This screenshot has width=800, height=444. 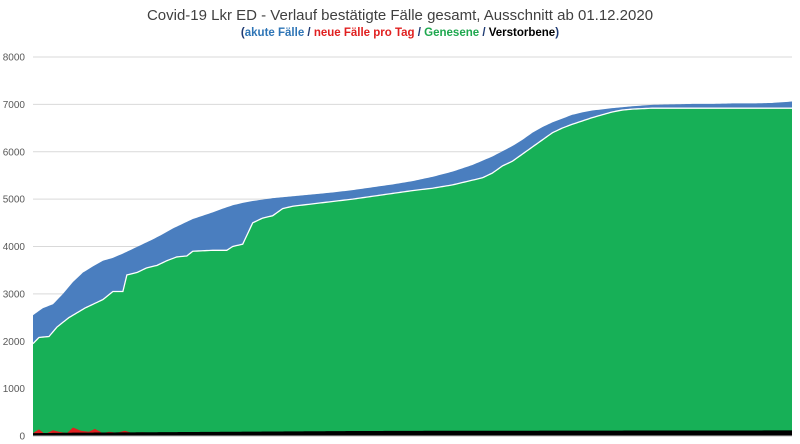 I want to click on y-axis-ticks: 0 1000 2000 3000 4000 5000 6000 7000 8000, so click(x=14, y=248).